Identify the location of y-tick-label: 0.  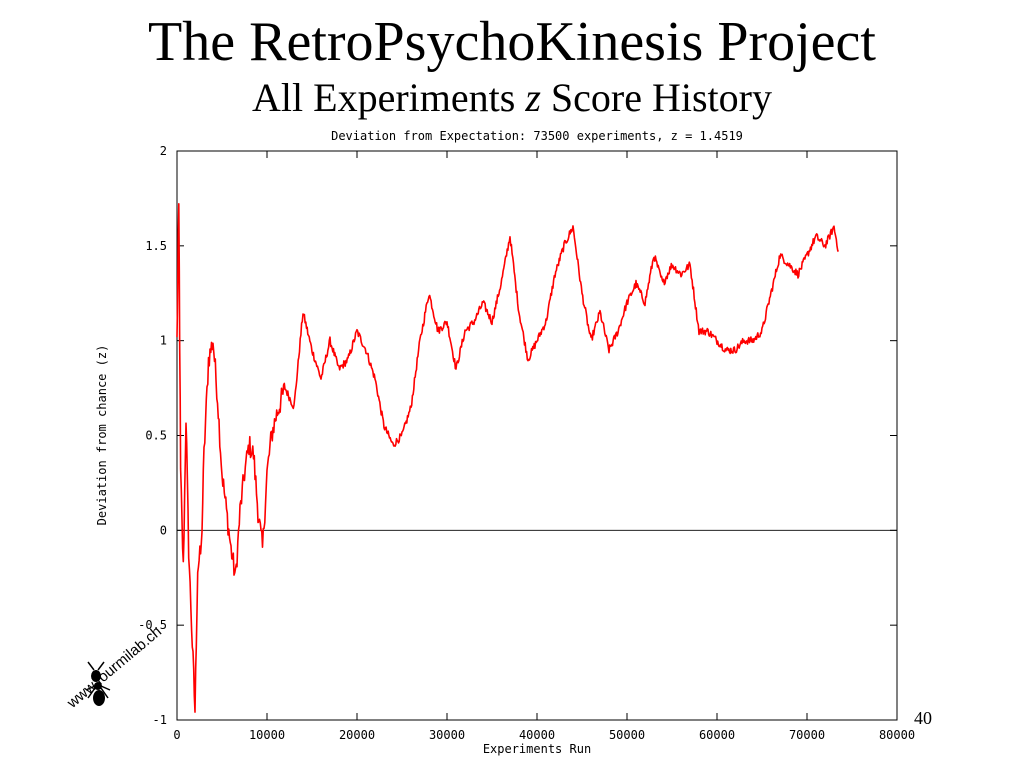
(163, 530).